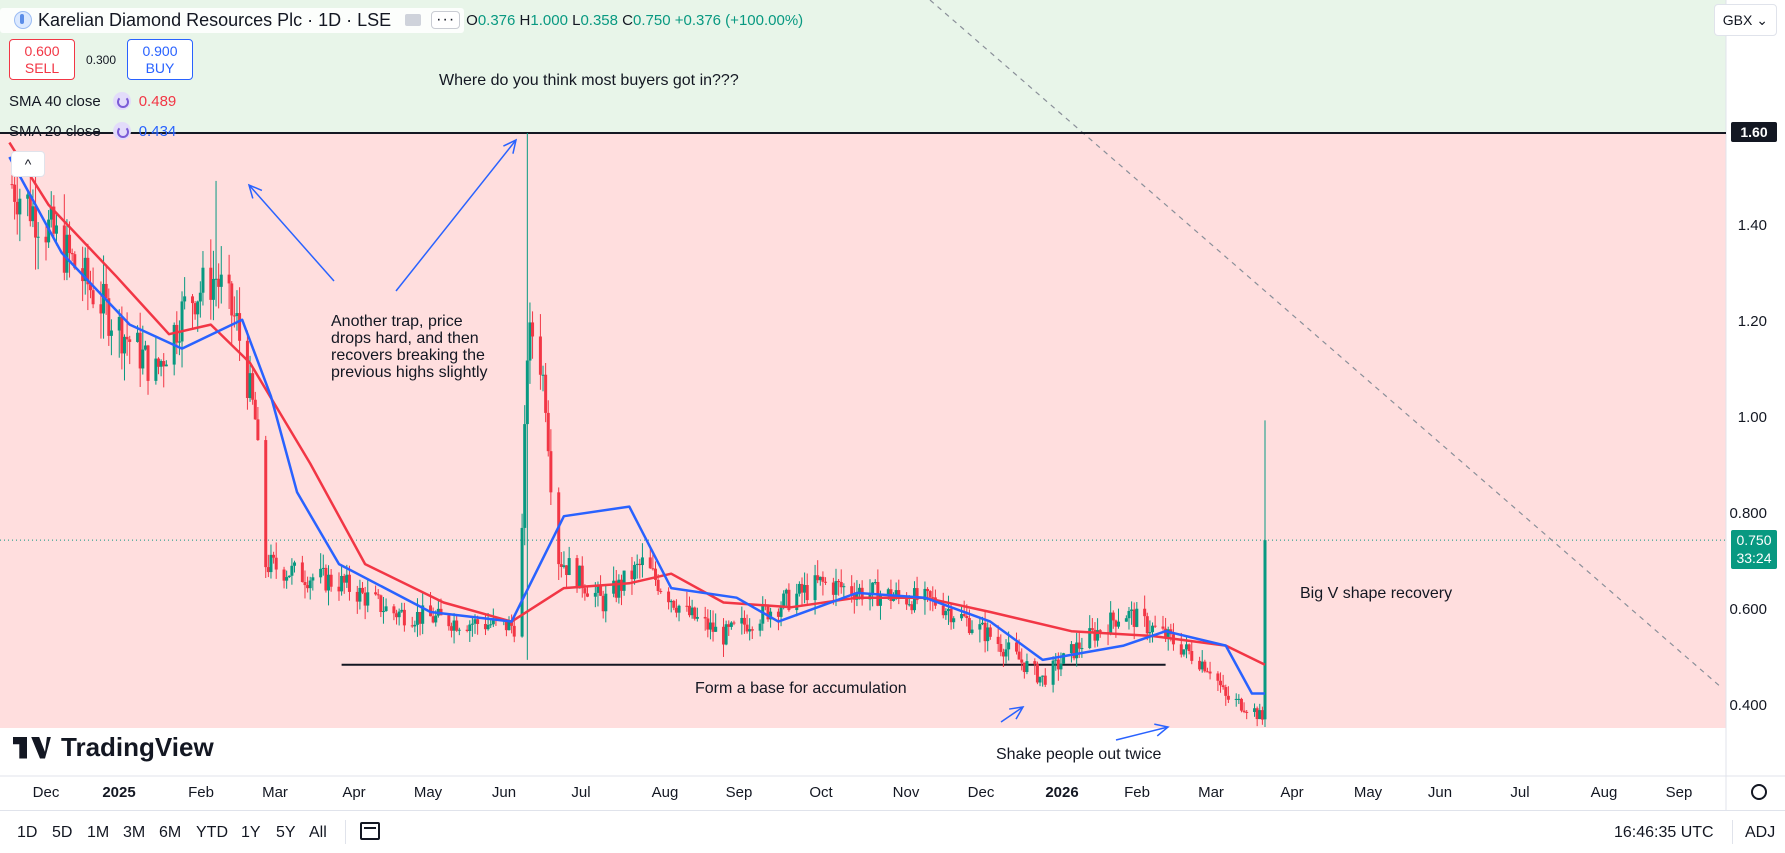 Image resolution: width=1785 pixels, height=853 pixels. I want to click on sell-button: 0.600 SELL, so click(42, 59).